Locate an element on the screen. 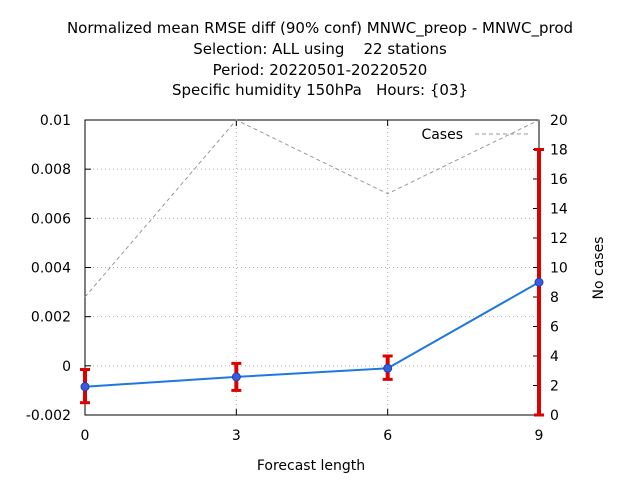 The image size is (640, 480). y2-tick-label: 0 is located at coordinates (554, 416).